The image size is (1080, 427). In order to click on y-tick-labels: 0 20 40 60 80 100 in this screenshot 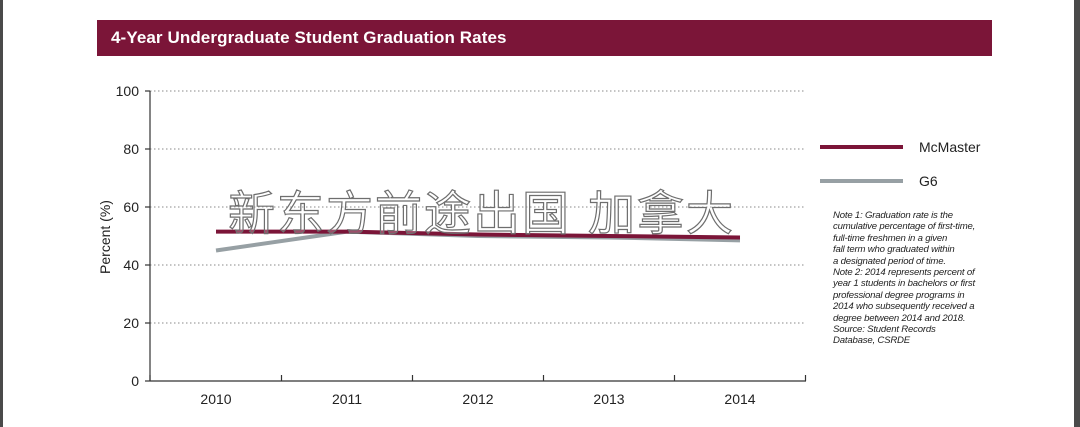, I will do `click(128, 236)`.